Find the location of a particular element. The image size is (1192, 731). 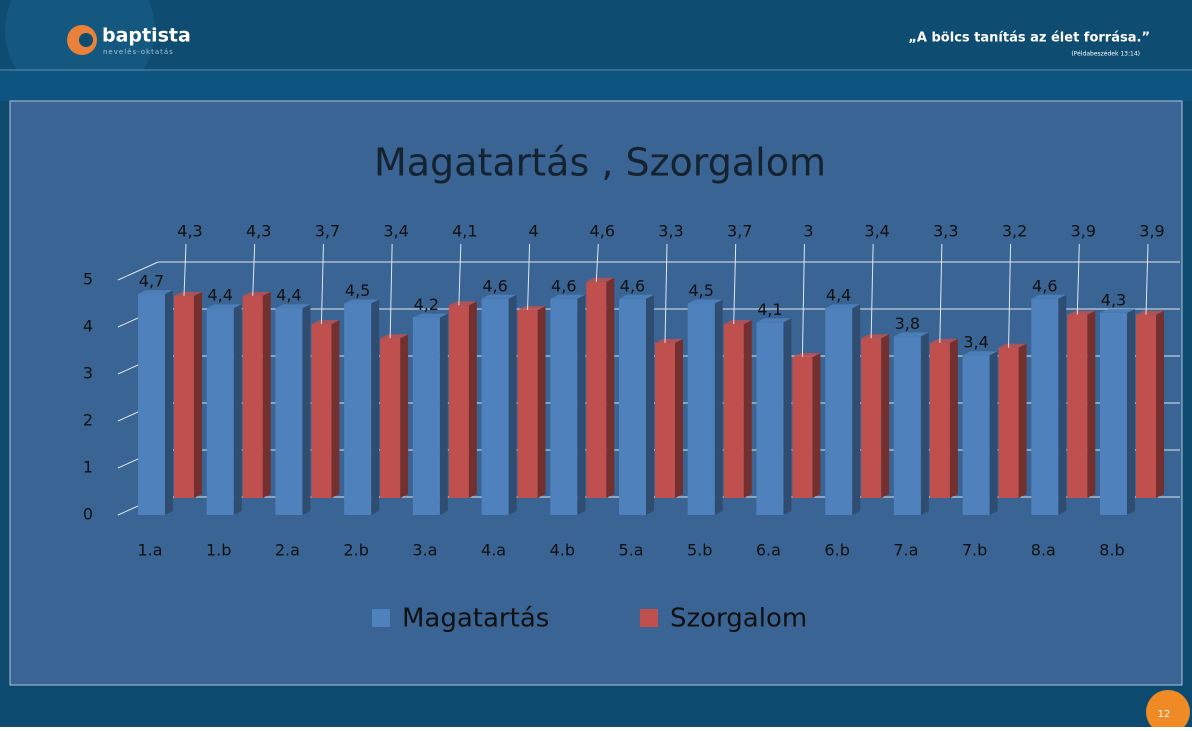

x-tick-label: 6.b is located at coordinates (836, 550).